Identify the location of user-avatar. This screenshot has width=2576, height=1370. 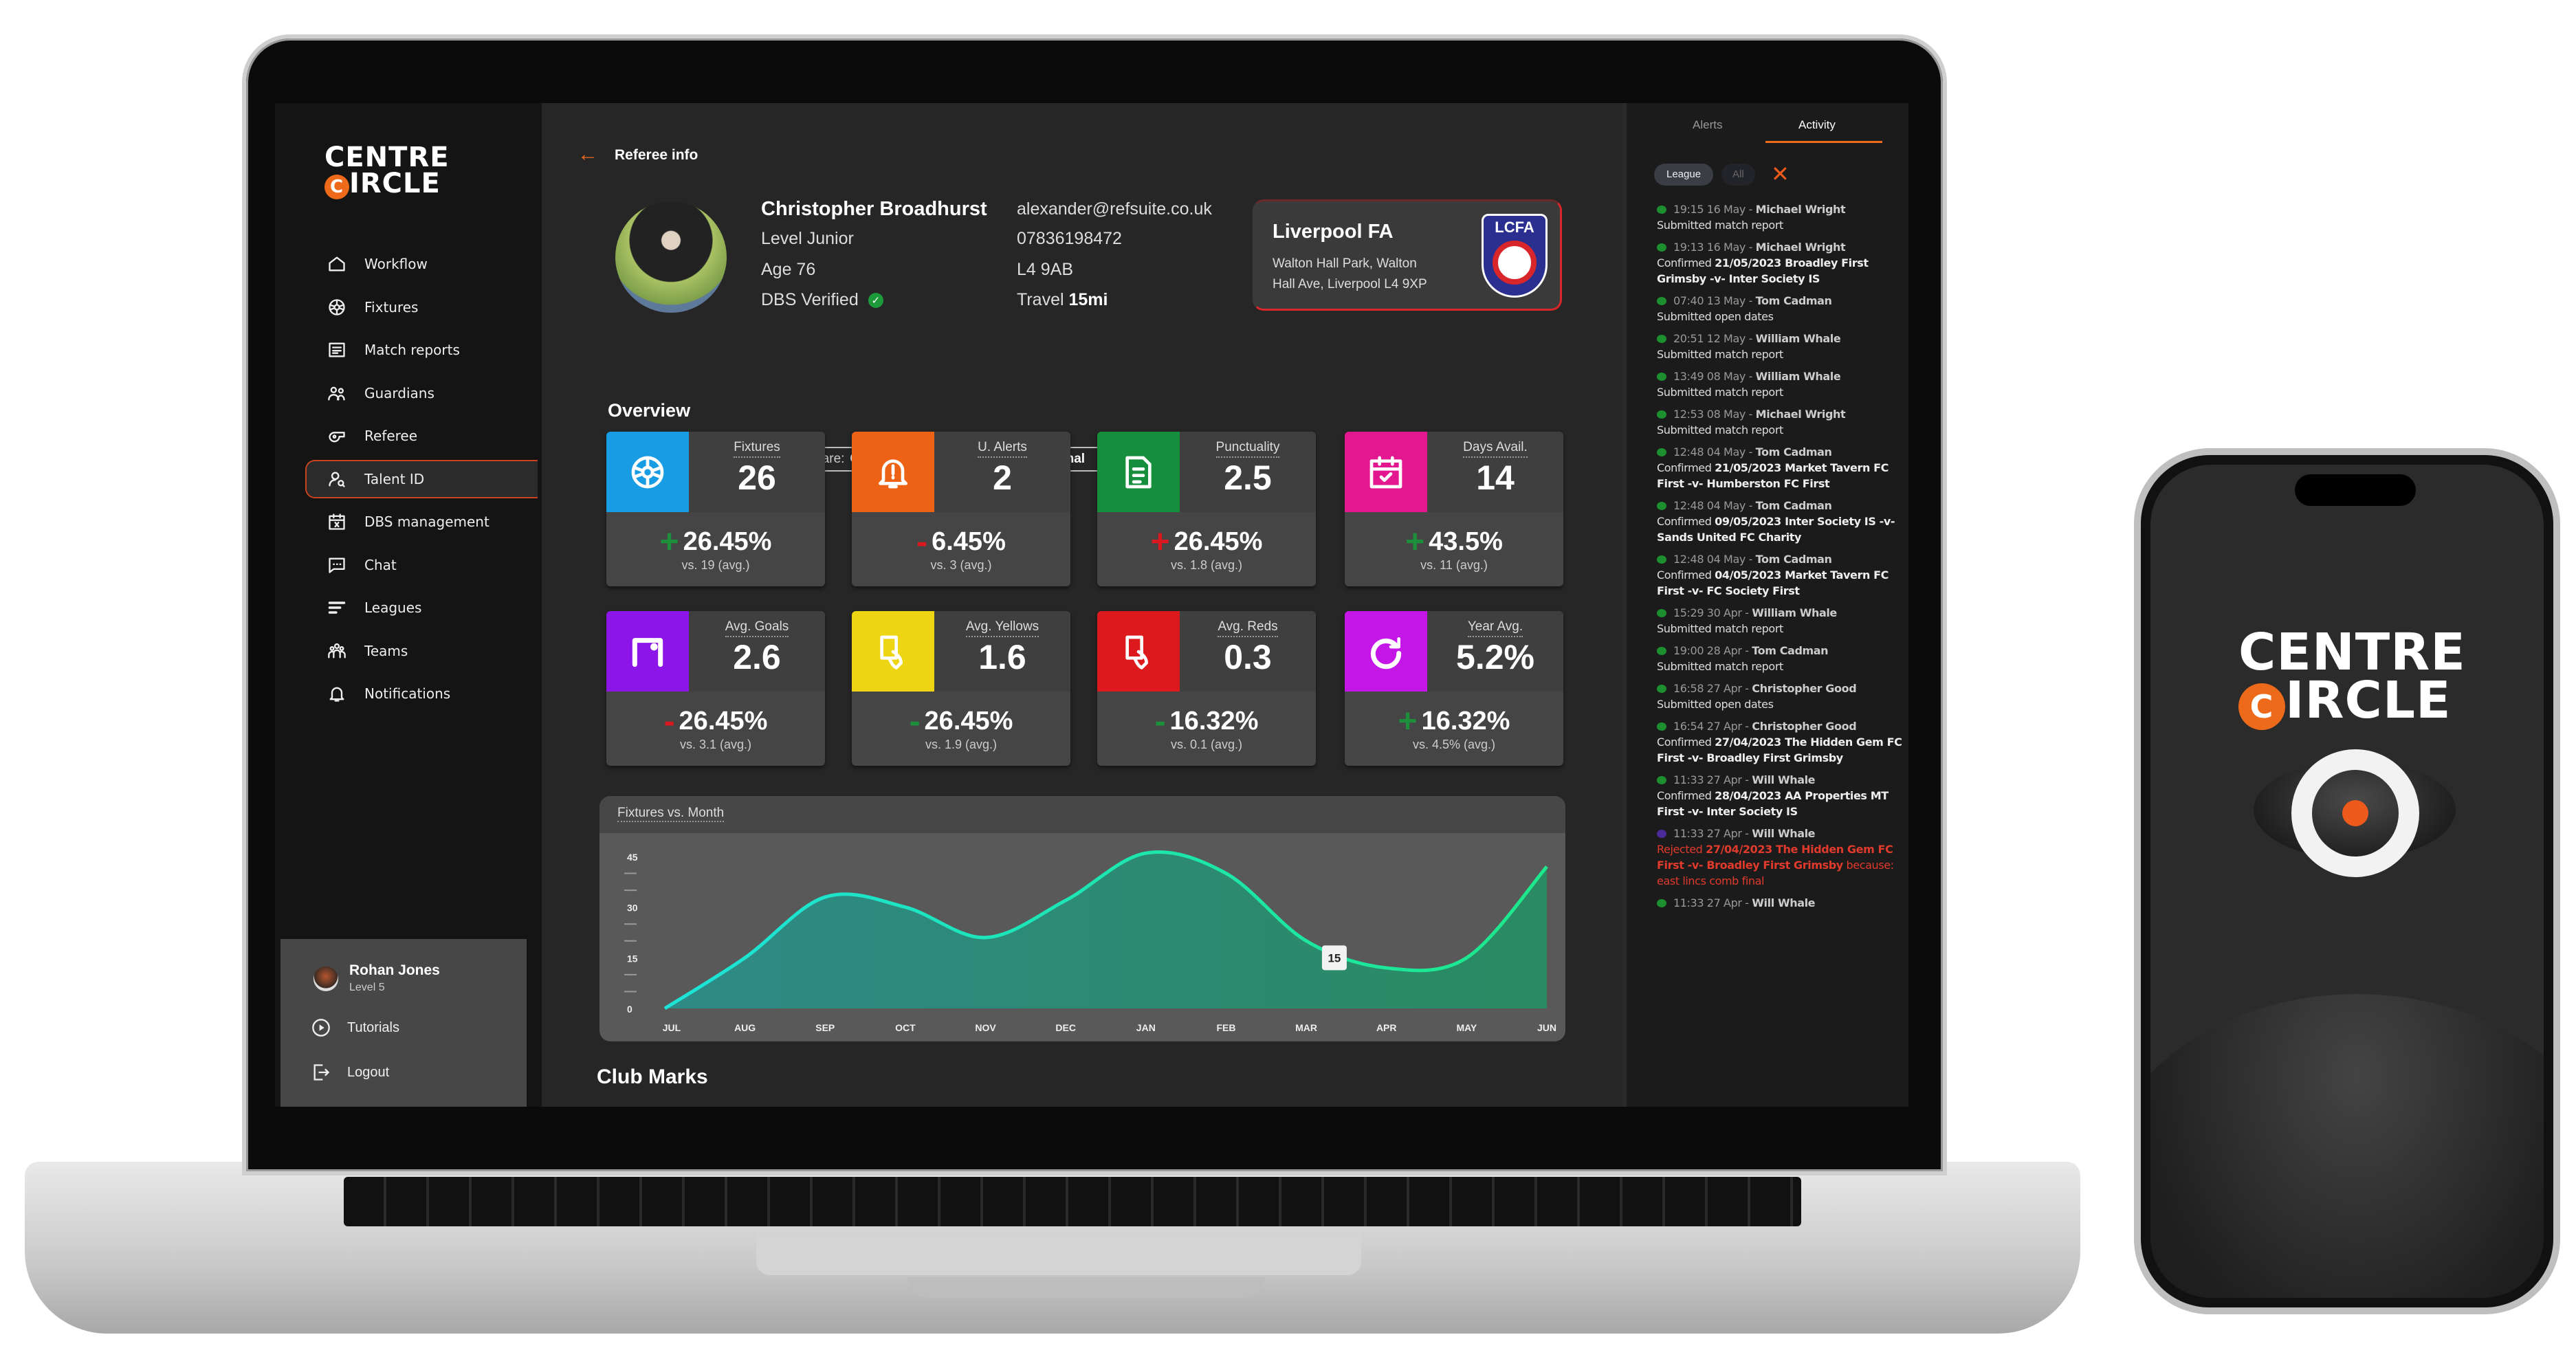
(325, 978).